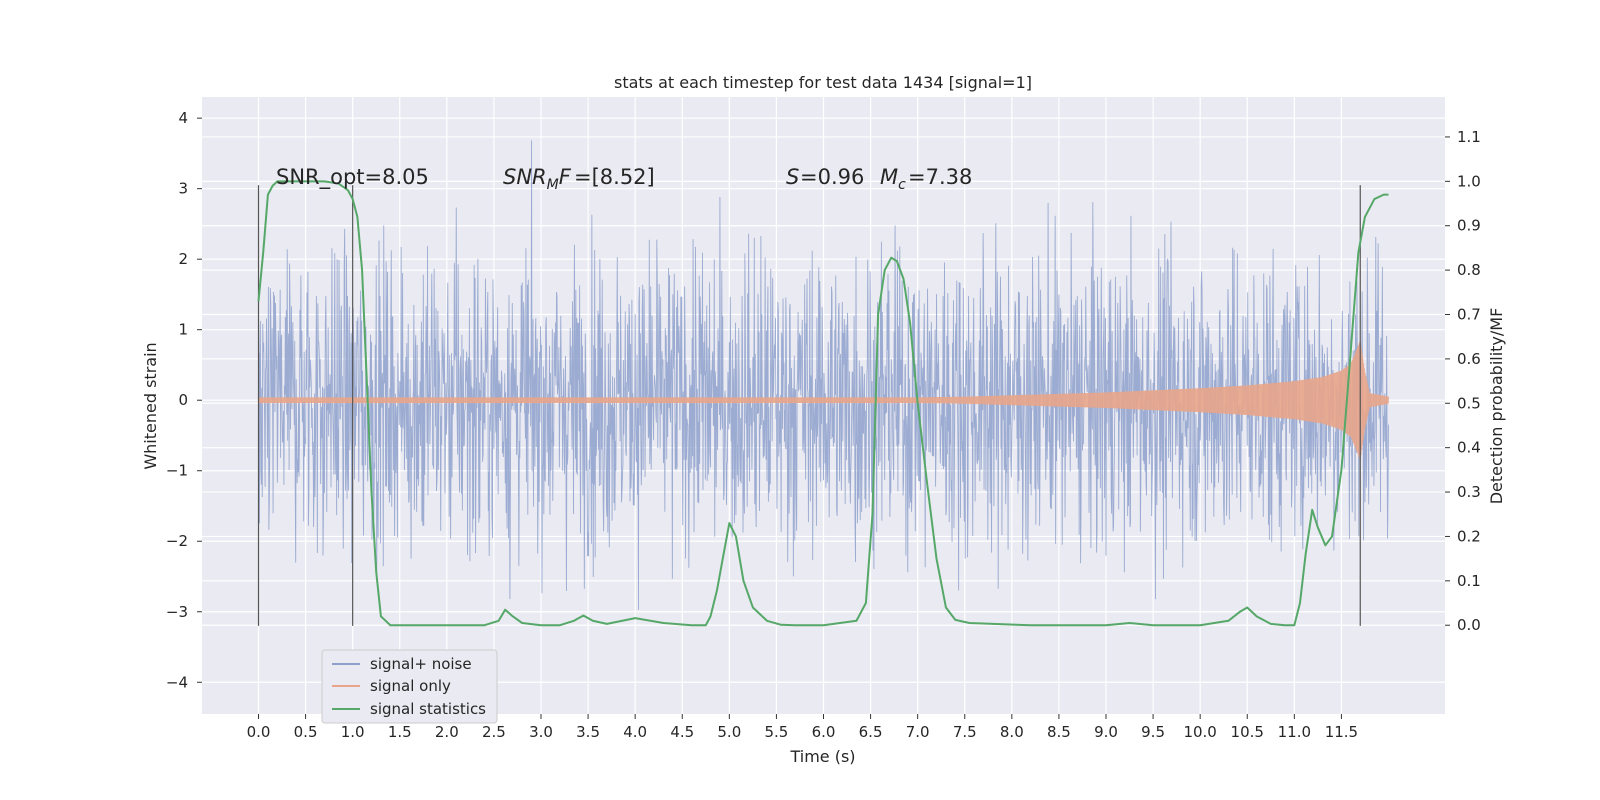 The height and width of the screenshot is (800, 1600). I want to click on y-tick-label-right: 1.1, so click(1469, 137).